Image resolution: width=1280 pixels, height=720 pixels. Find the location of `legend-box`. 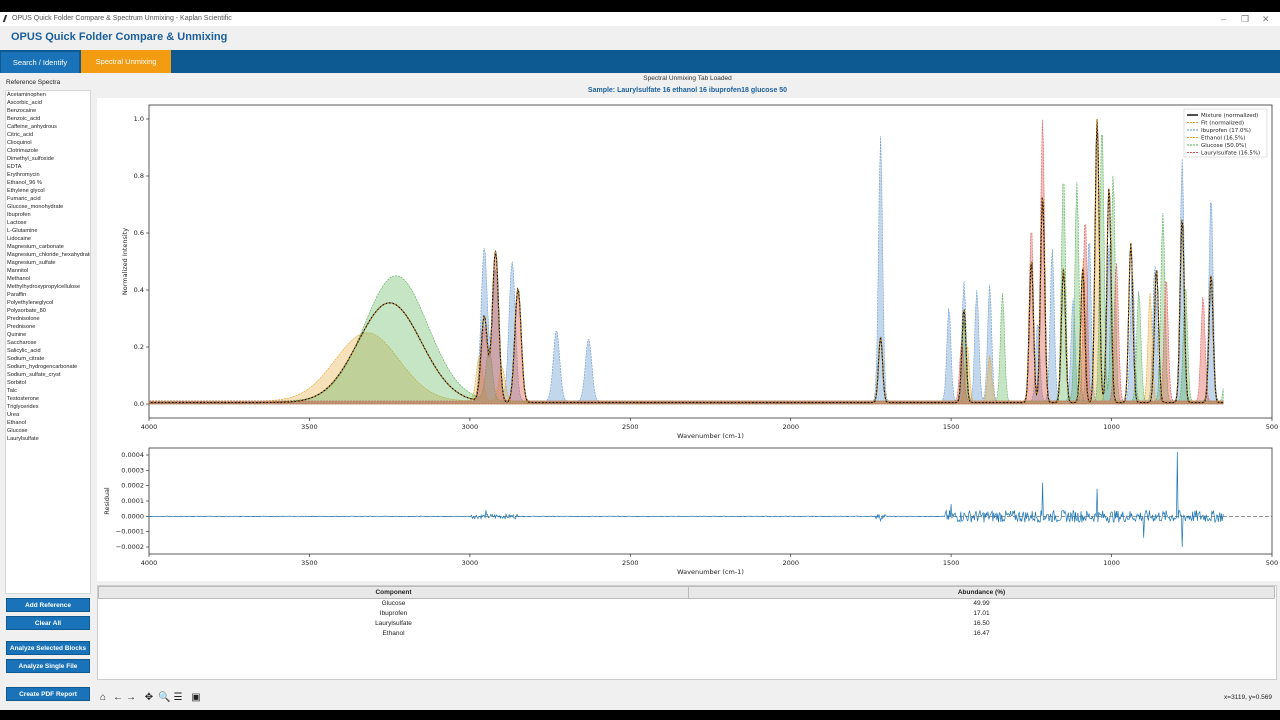

legend-box is located at coordinates (1225, 133).